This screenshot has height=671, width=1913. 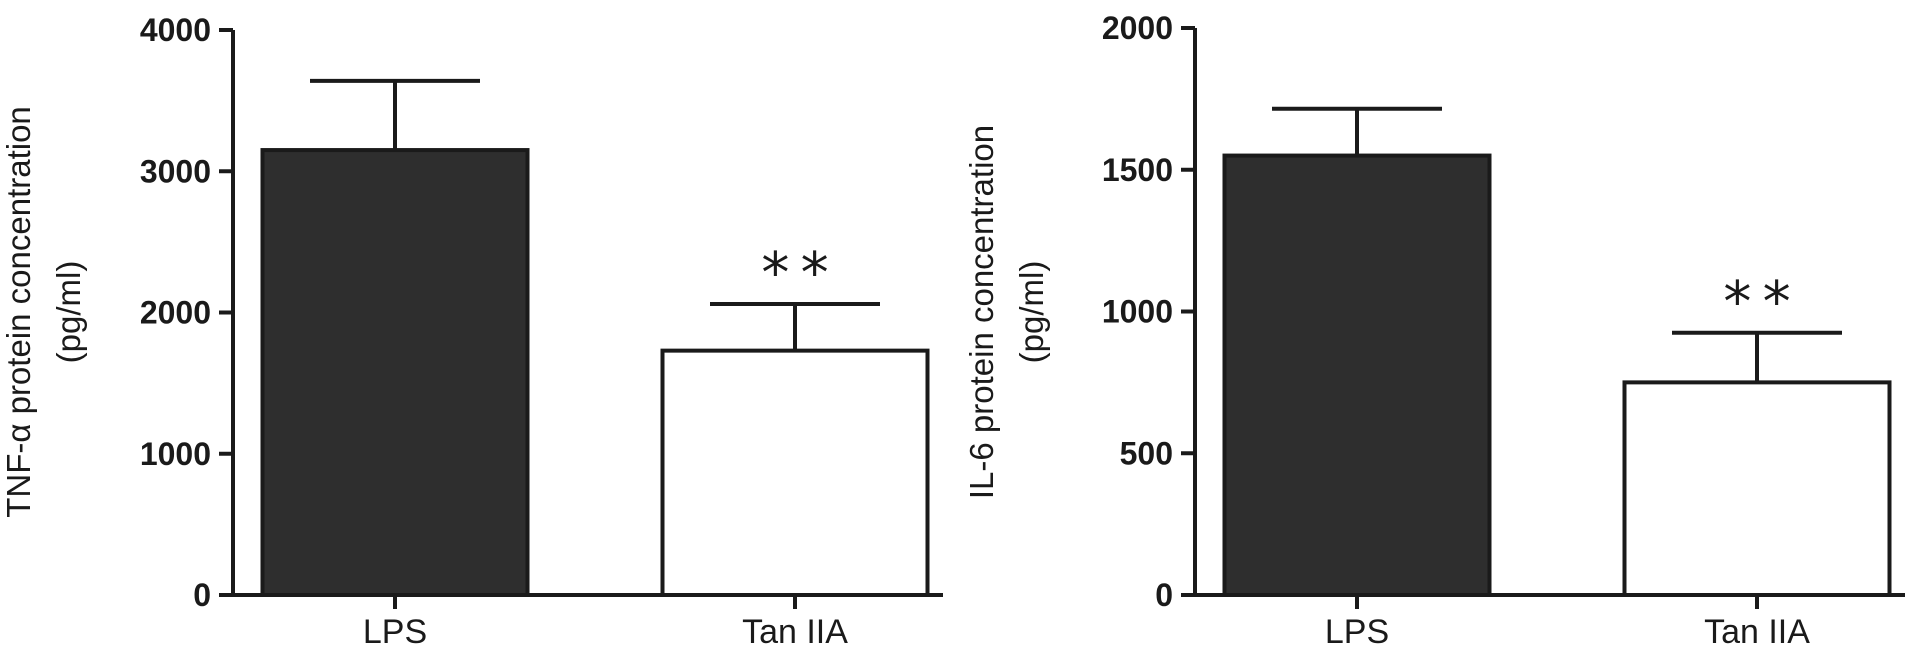 What do you see at coordinates (981, 312) in the screenshot?
I see `y-axis-label: IL-6 protein concentration` at bounding box center [981, 312].